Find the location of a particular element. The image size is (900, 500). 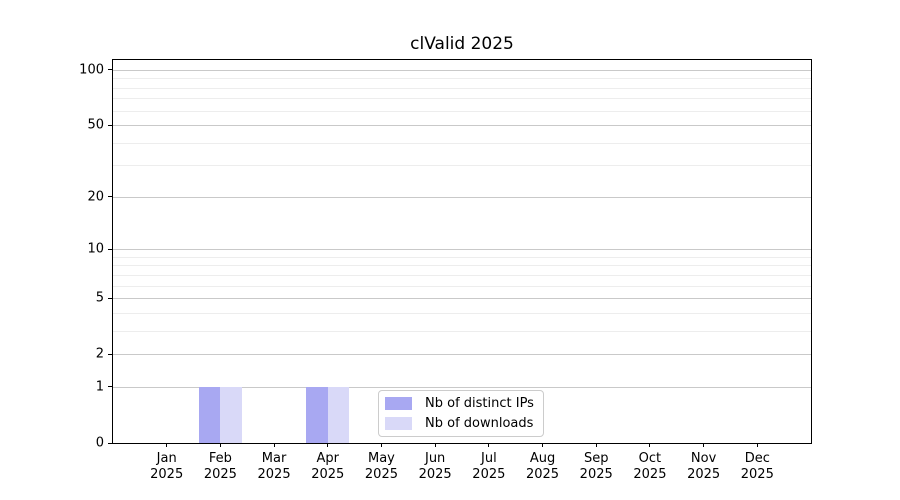

legend-label-downloads: Nb of downloads is located at coordinates (479, 423).